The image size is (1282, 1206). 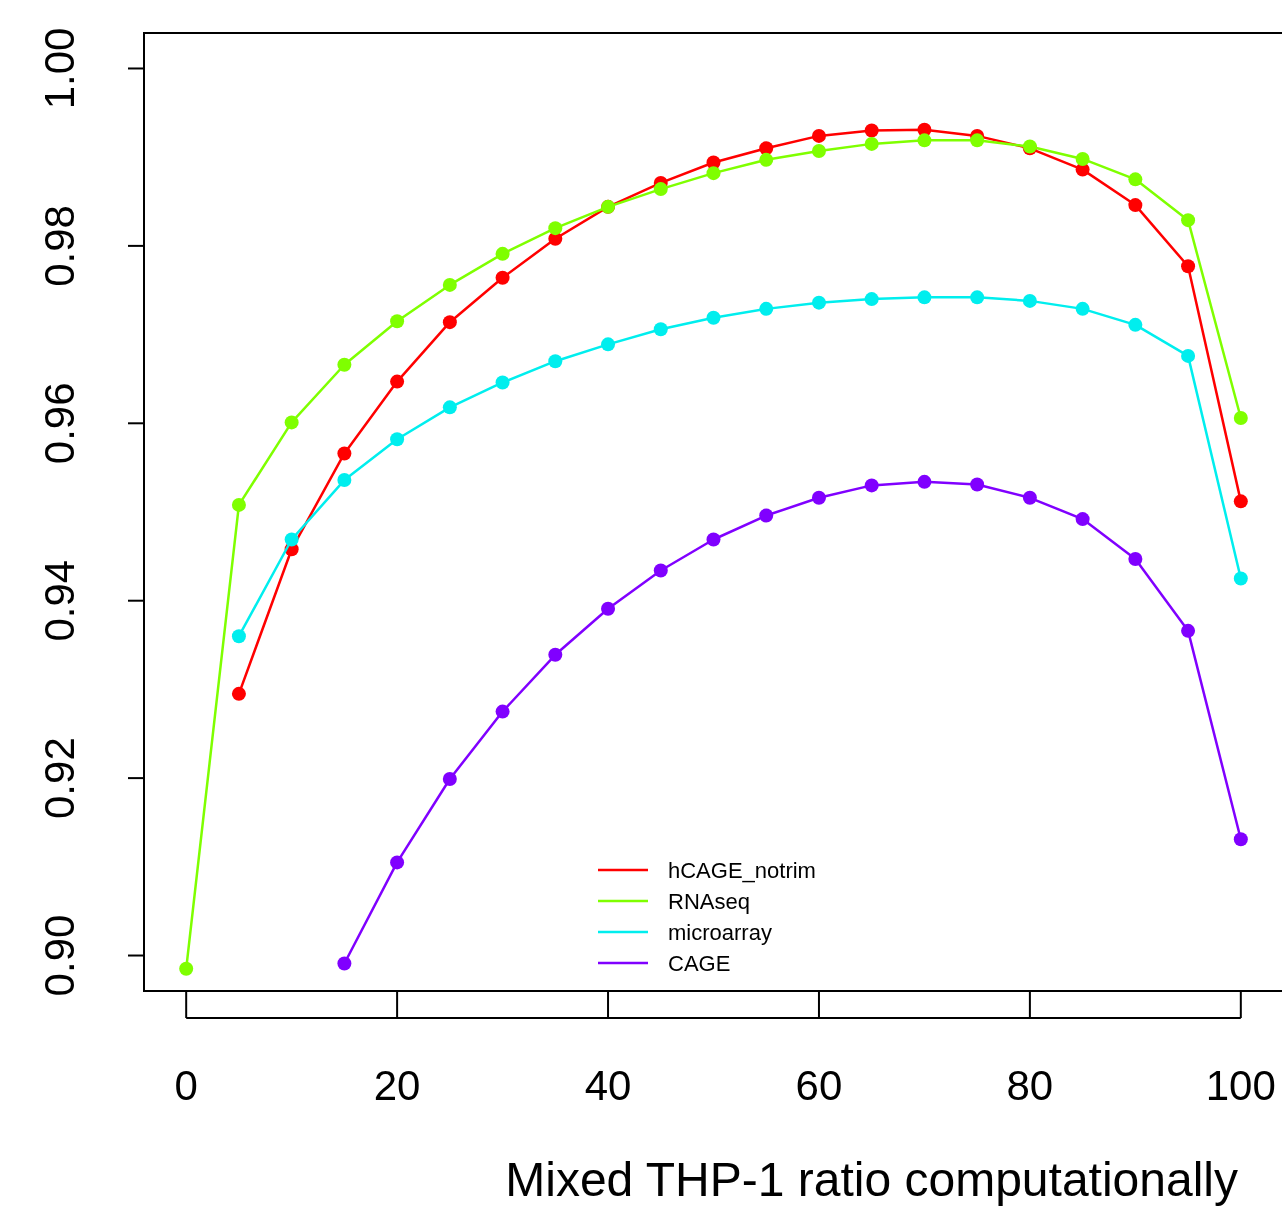 What do you see at coordinates (871, 1179) in the screenshot?
I see `x-axis-title: Mixed THP-1 ratio computationally` at bounding box center [871, 1179].